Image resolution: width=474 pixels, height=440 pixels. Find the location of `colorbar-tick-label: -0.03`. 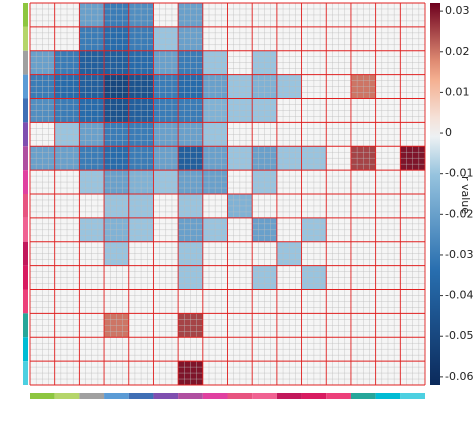

colorbar-tick-label: -0.03 is located at coordinates (459, 254).